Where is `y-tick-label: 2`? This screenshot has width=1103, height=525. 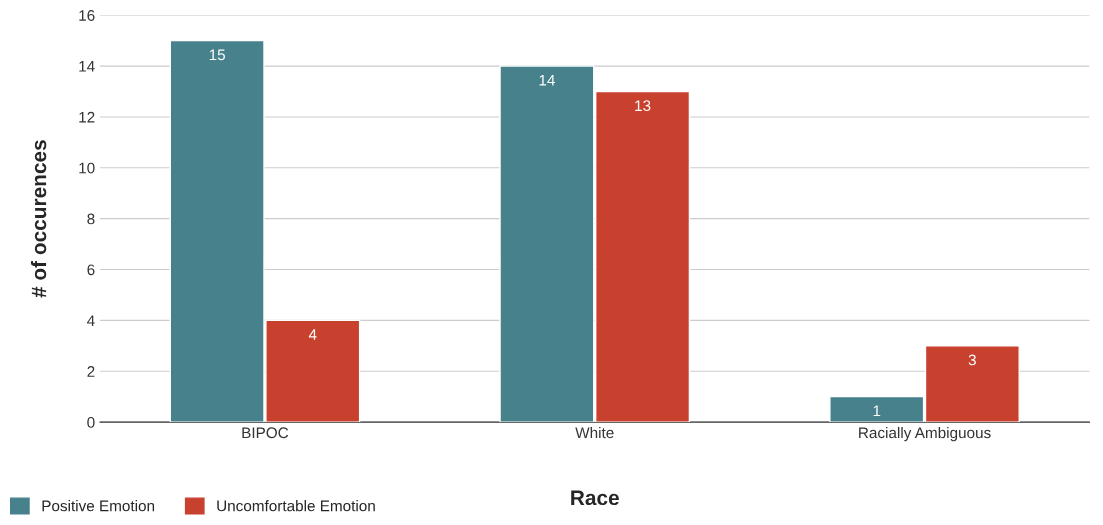
y-tick-label: 2 is located at coordinates (91, 371).